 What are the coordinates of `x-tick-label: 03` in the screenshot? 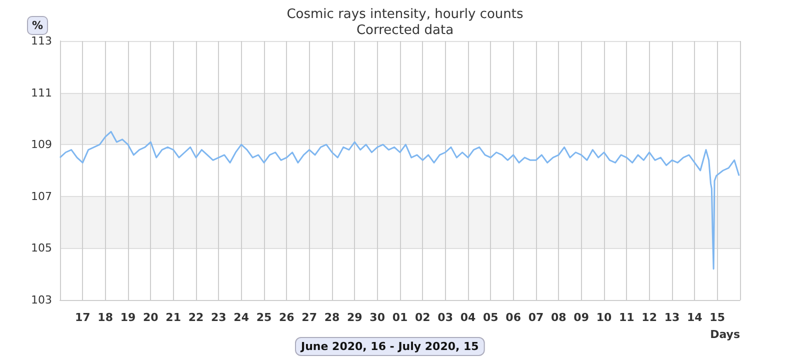 It's located at (445, 317).